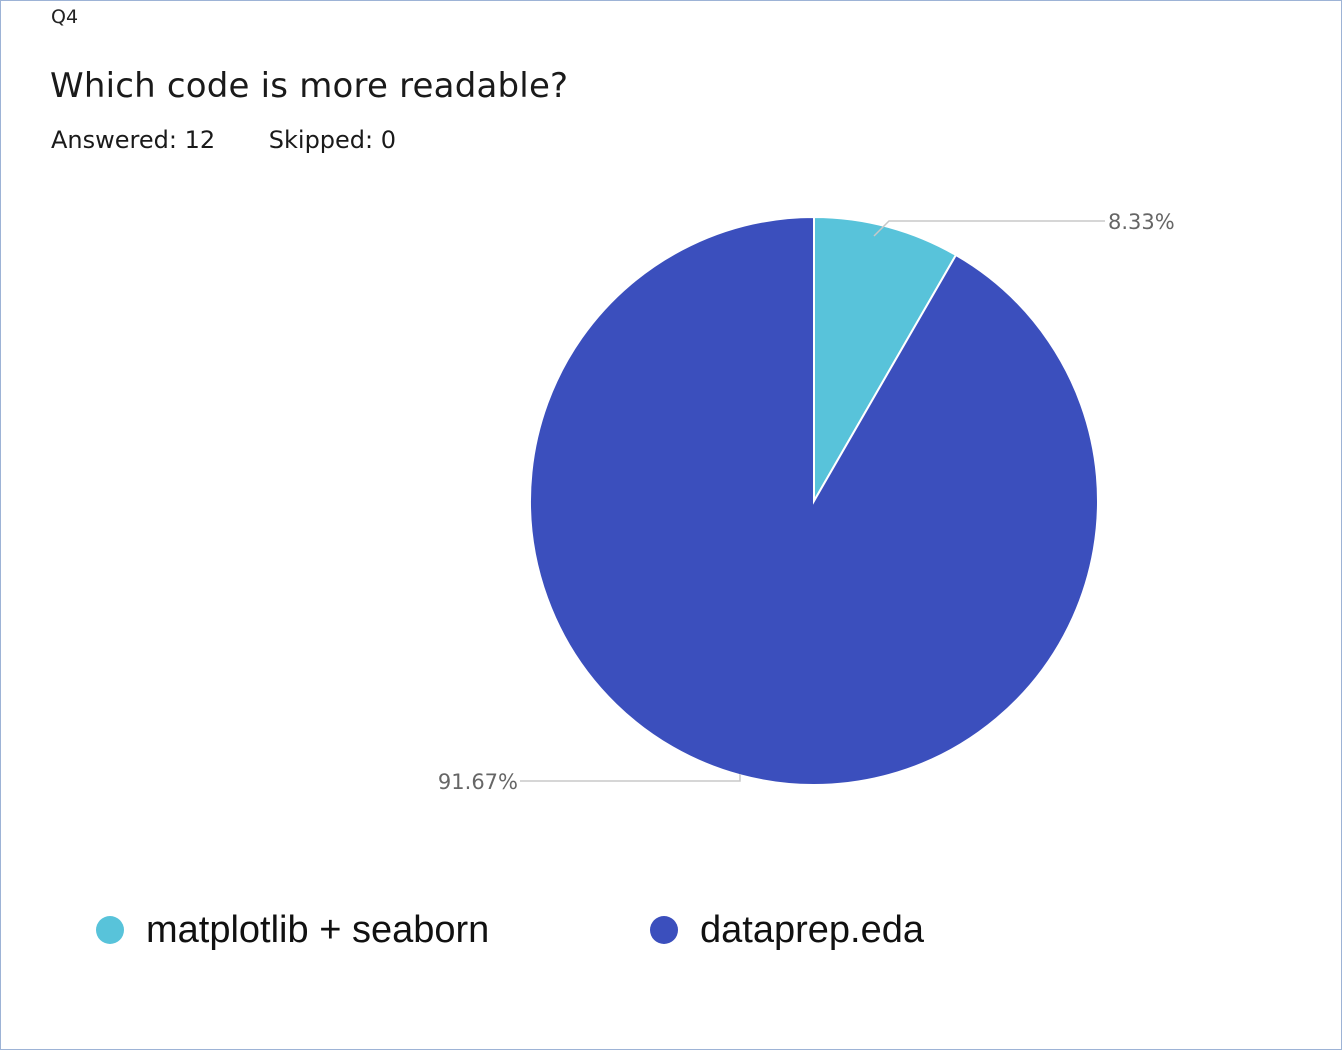 The height and width of the screenshot is (1050, 1342). Describe the element at coordinates (885, 360) in the screenshot. I see `pie-slice-matplotlib-seaborn` at that location.